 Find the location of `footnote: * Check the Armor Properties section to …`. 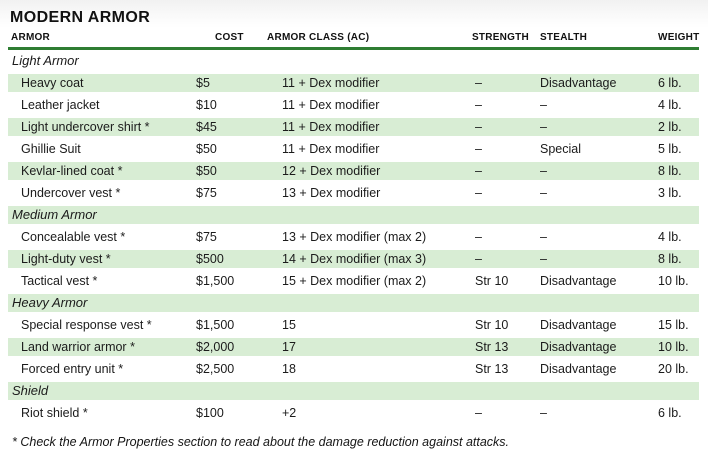

footnote: * Check the Armor Properties section to … is located at coordinates (261, 442).